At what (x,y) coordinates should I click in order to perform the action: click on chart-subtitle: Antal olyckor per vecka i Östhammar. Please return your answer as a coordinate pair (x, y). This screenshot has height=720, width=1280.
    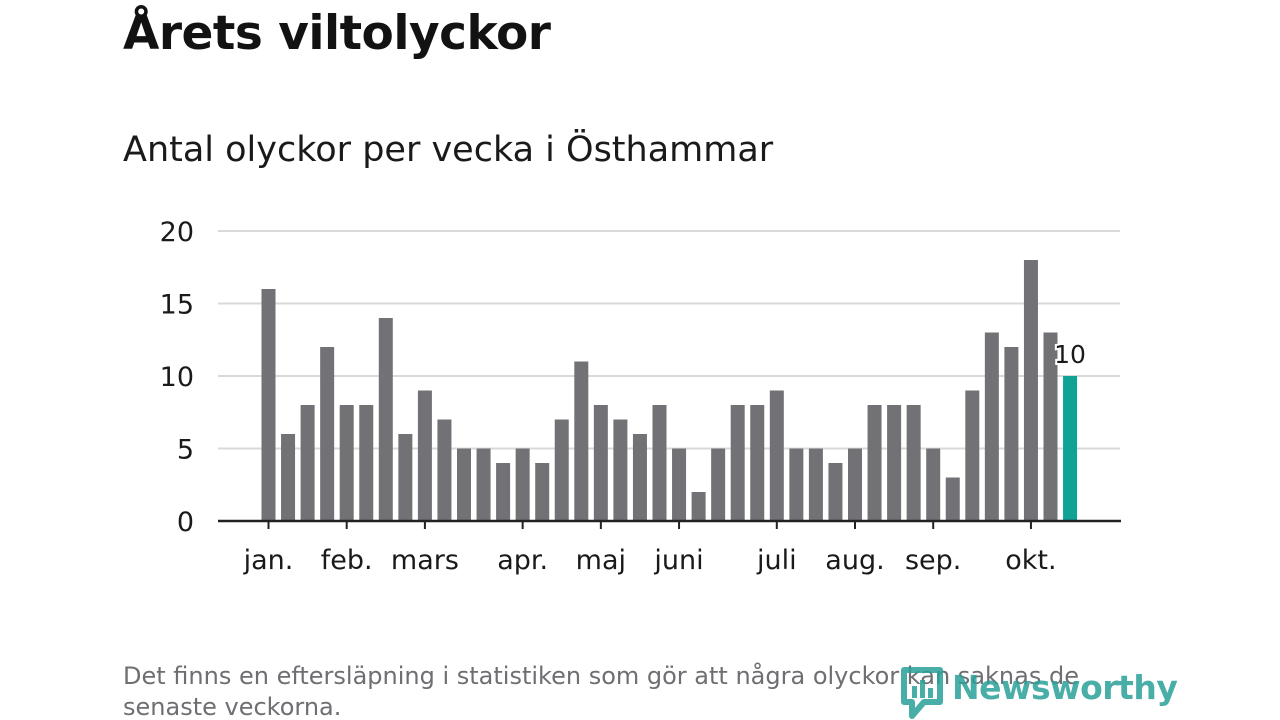
    Looking at the image, I should click on (448, 150).